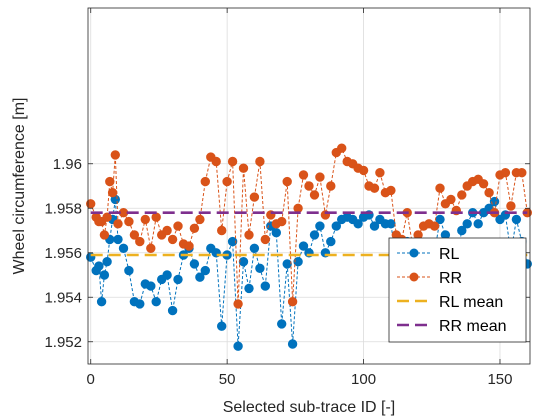 This screenshot has height=419, width=536. I want to click on legend-label-rl-mean: RL mean, so click(471, 302).